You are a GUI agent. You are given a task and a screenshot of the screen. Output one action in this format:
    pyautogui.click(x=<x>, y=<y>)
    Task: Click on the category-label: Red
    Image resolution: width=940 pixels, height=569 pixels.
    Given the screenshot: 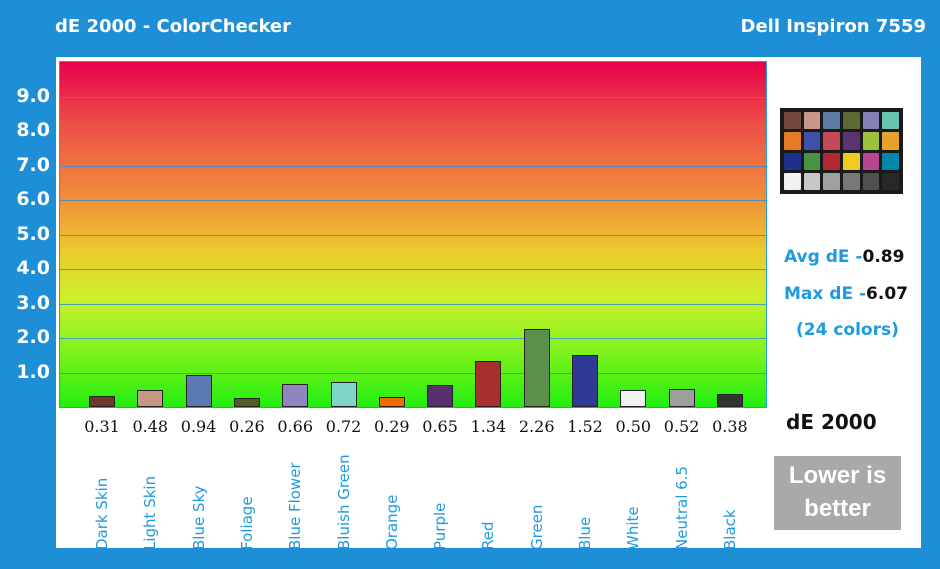 What is the action you would take?
    pyautogui.click(x=488, y=536)
    